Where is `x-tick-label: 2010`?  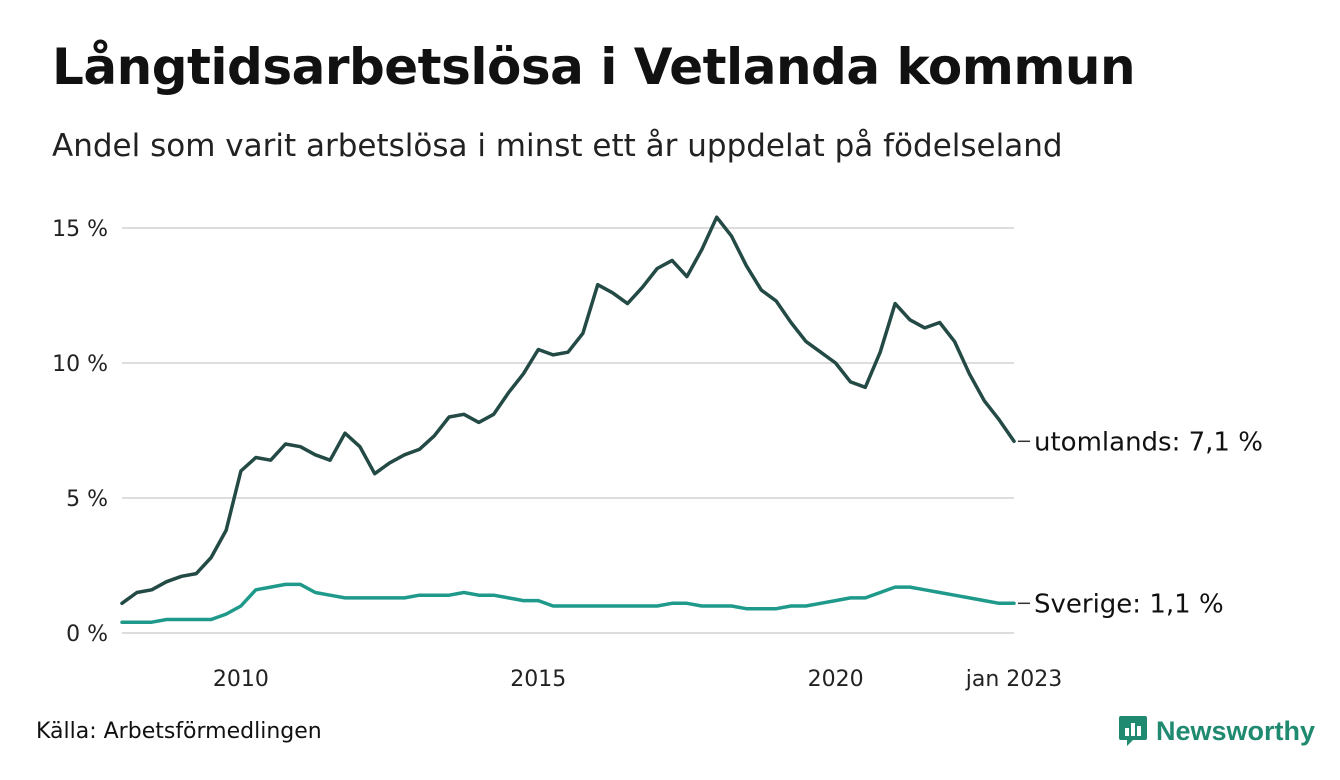
x-tick-label: 2010 is located at coordinates (241, 679).